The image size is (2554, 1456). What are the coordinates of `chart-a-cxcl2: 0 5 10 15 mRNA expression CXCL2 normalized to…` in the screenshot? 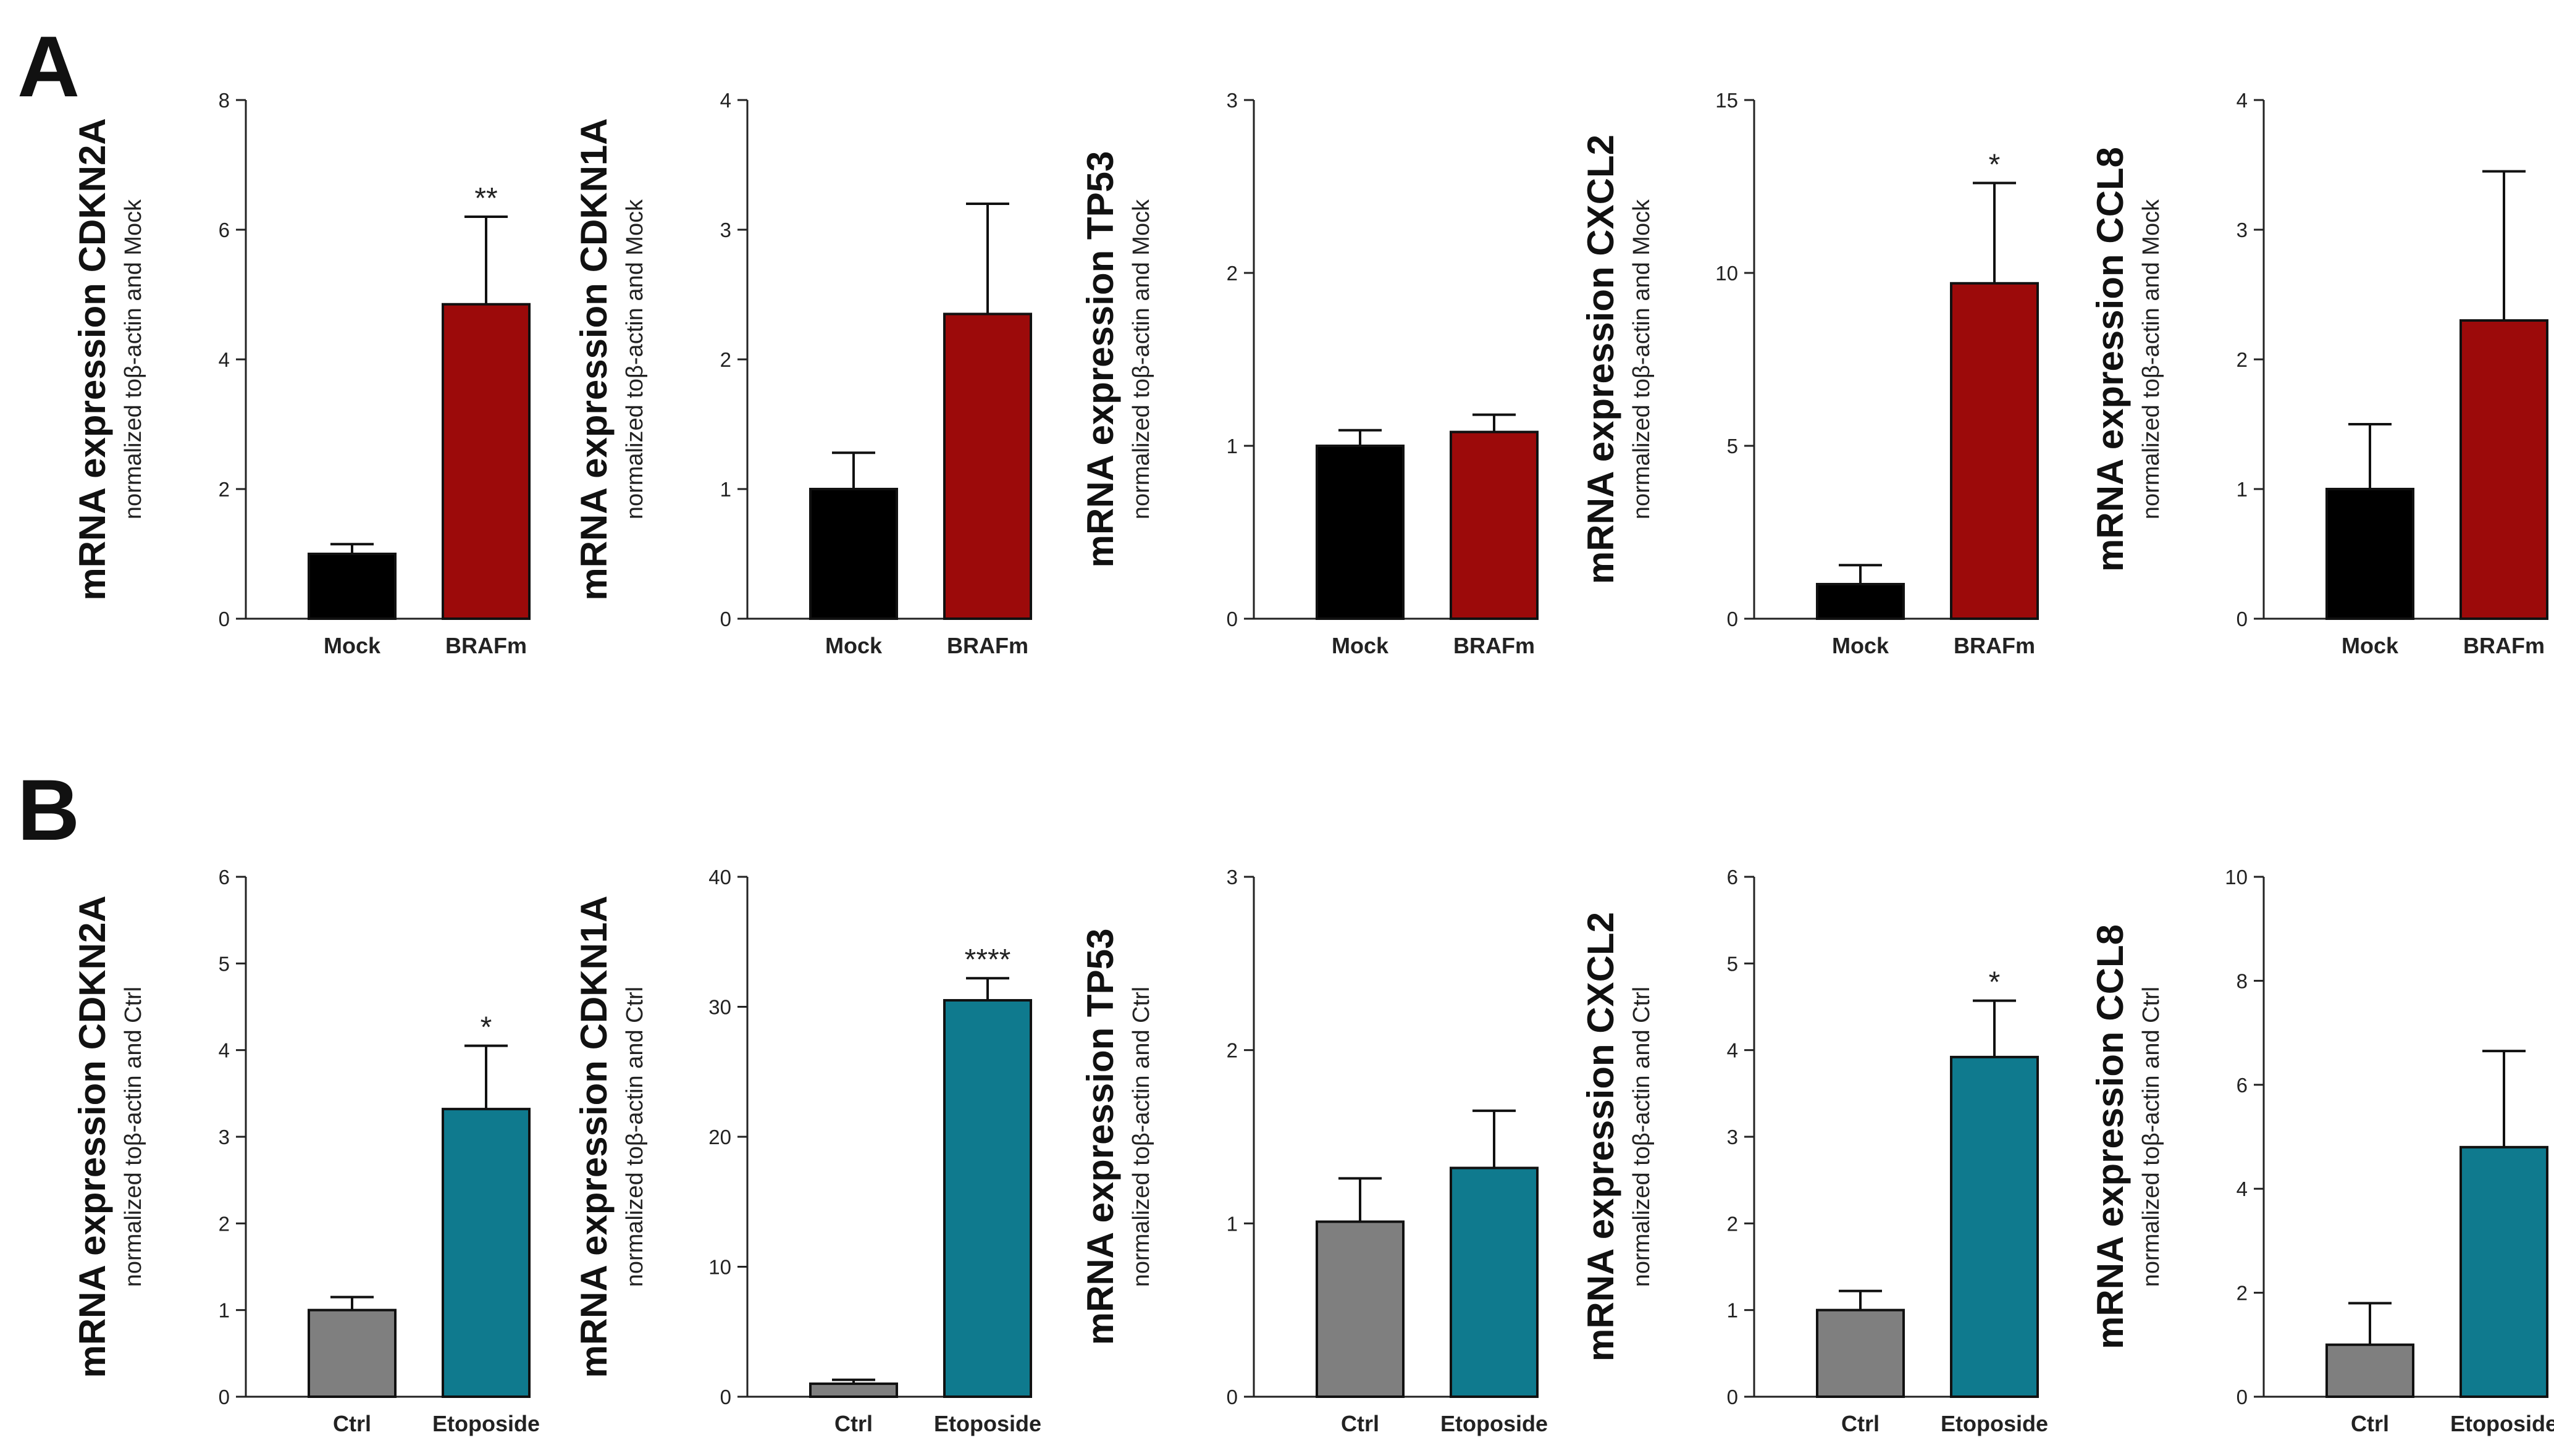 It's located at (1809, 373).